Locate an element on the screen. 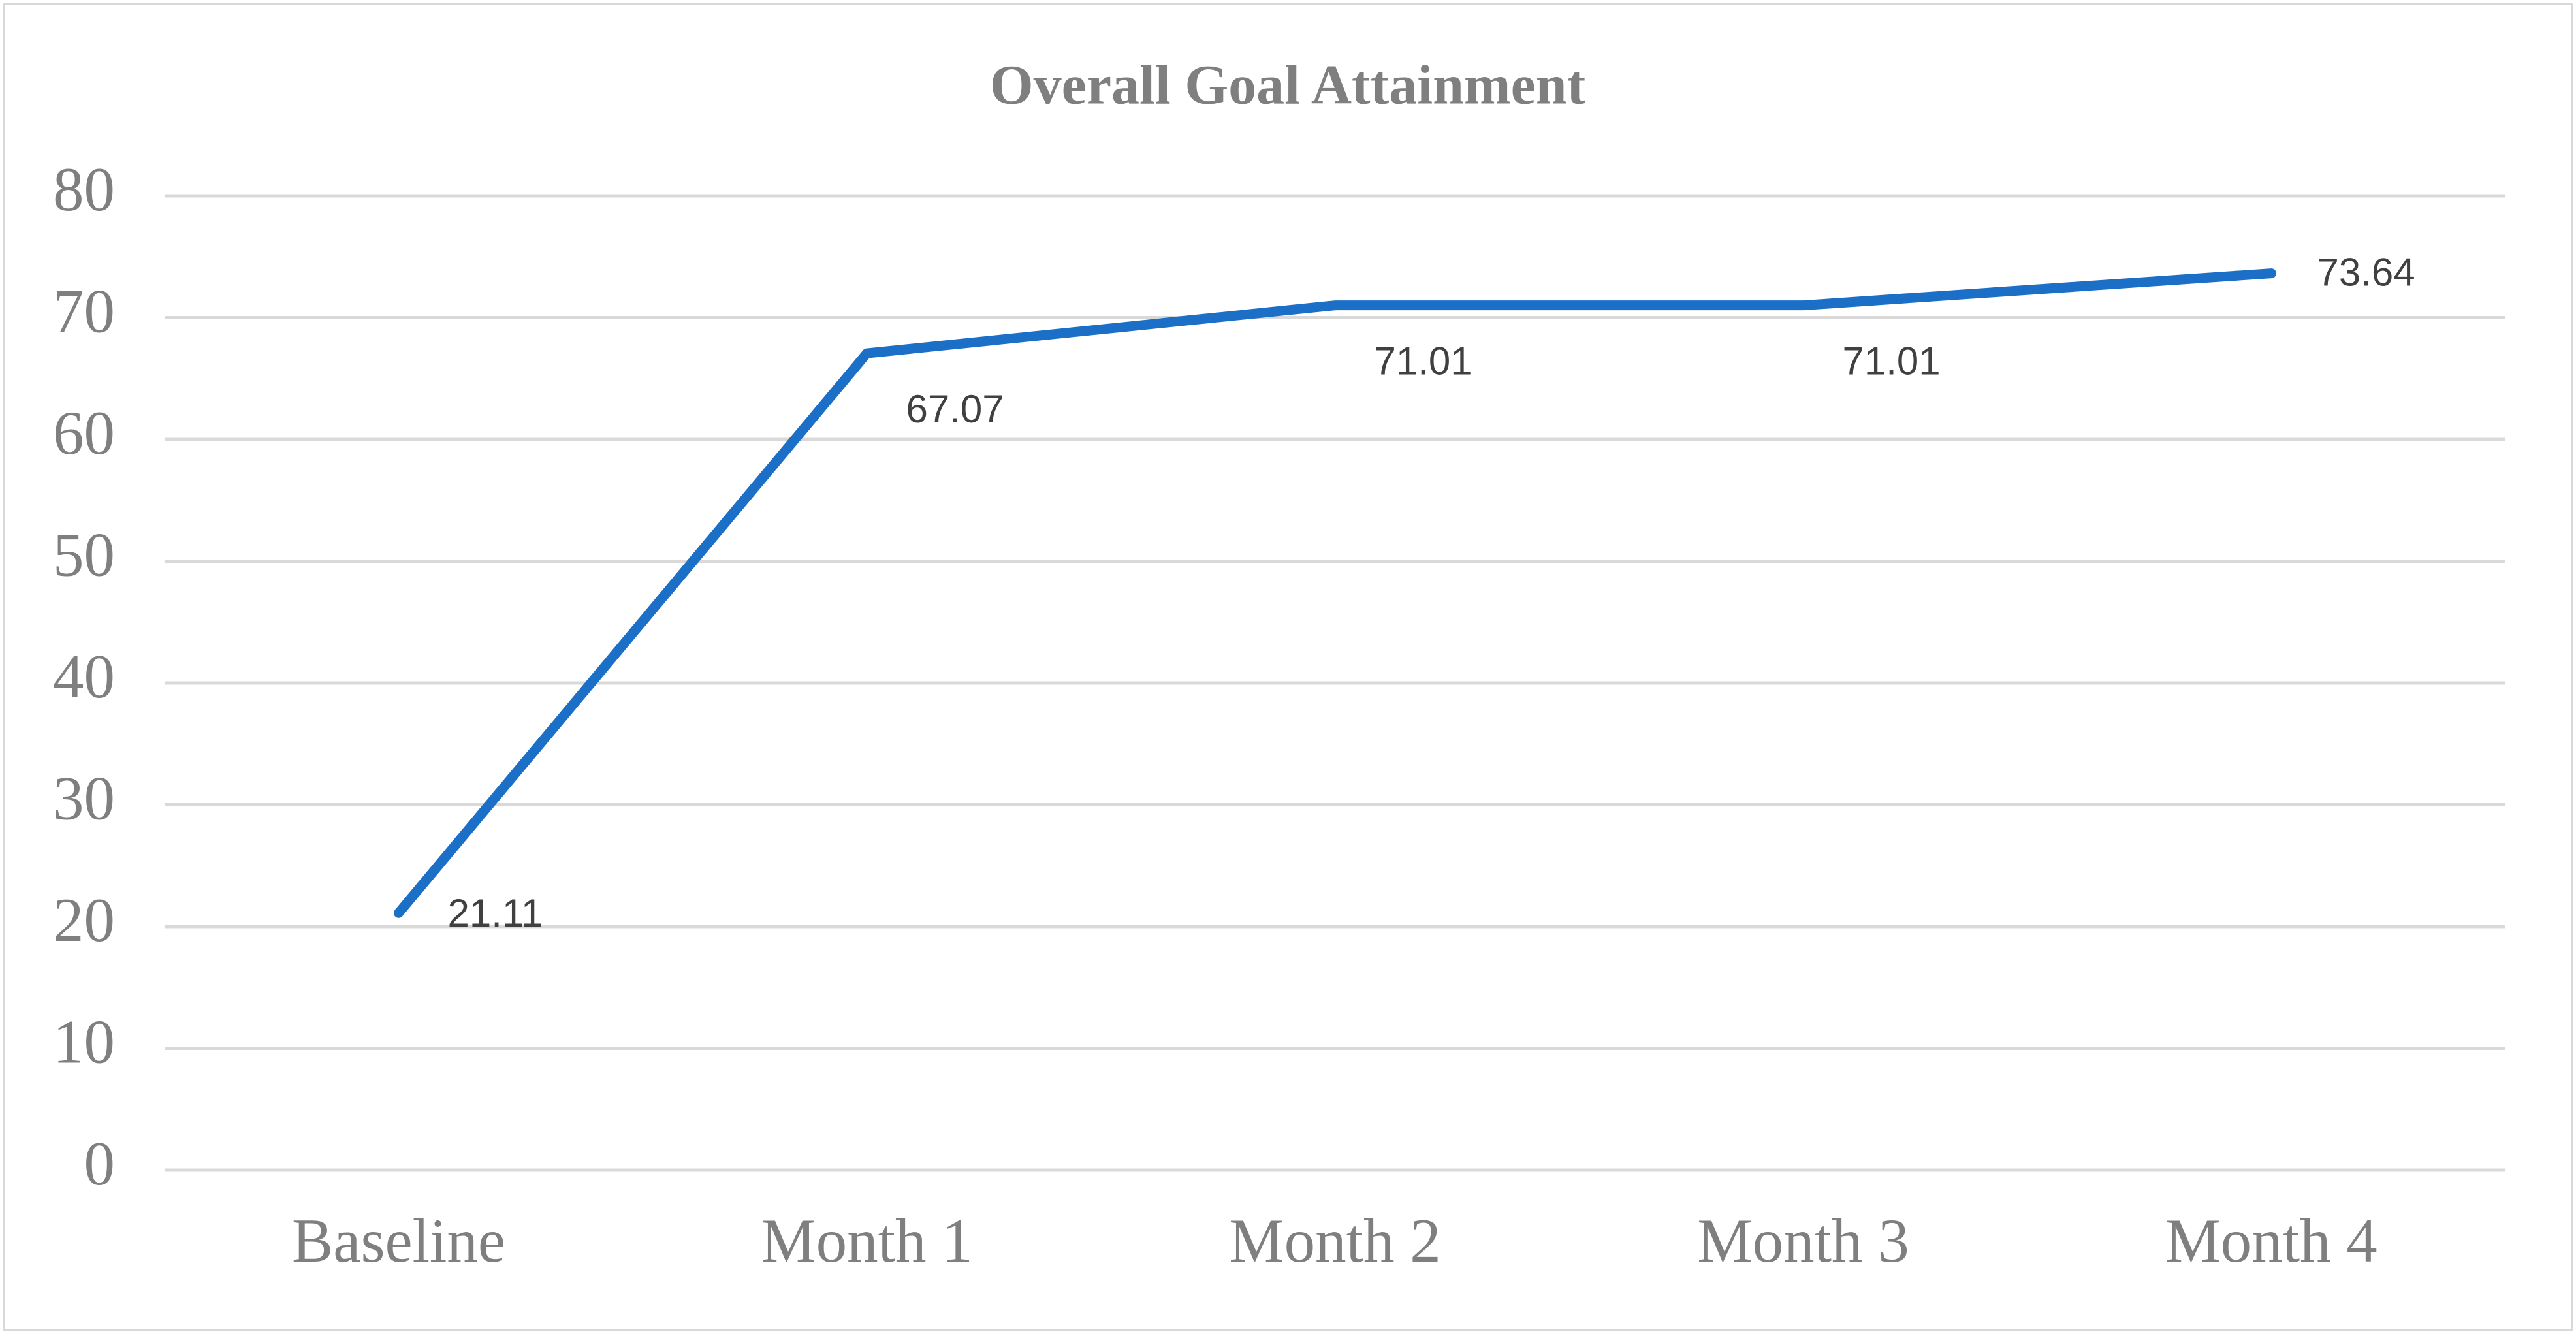  data-label: 73.64 is located at coordinates (2366, 272).